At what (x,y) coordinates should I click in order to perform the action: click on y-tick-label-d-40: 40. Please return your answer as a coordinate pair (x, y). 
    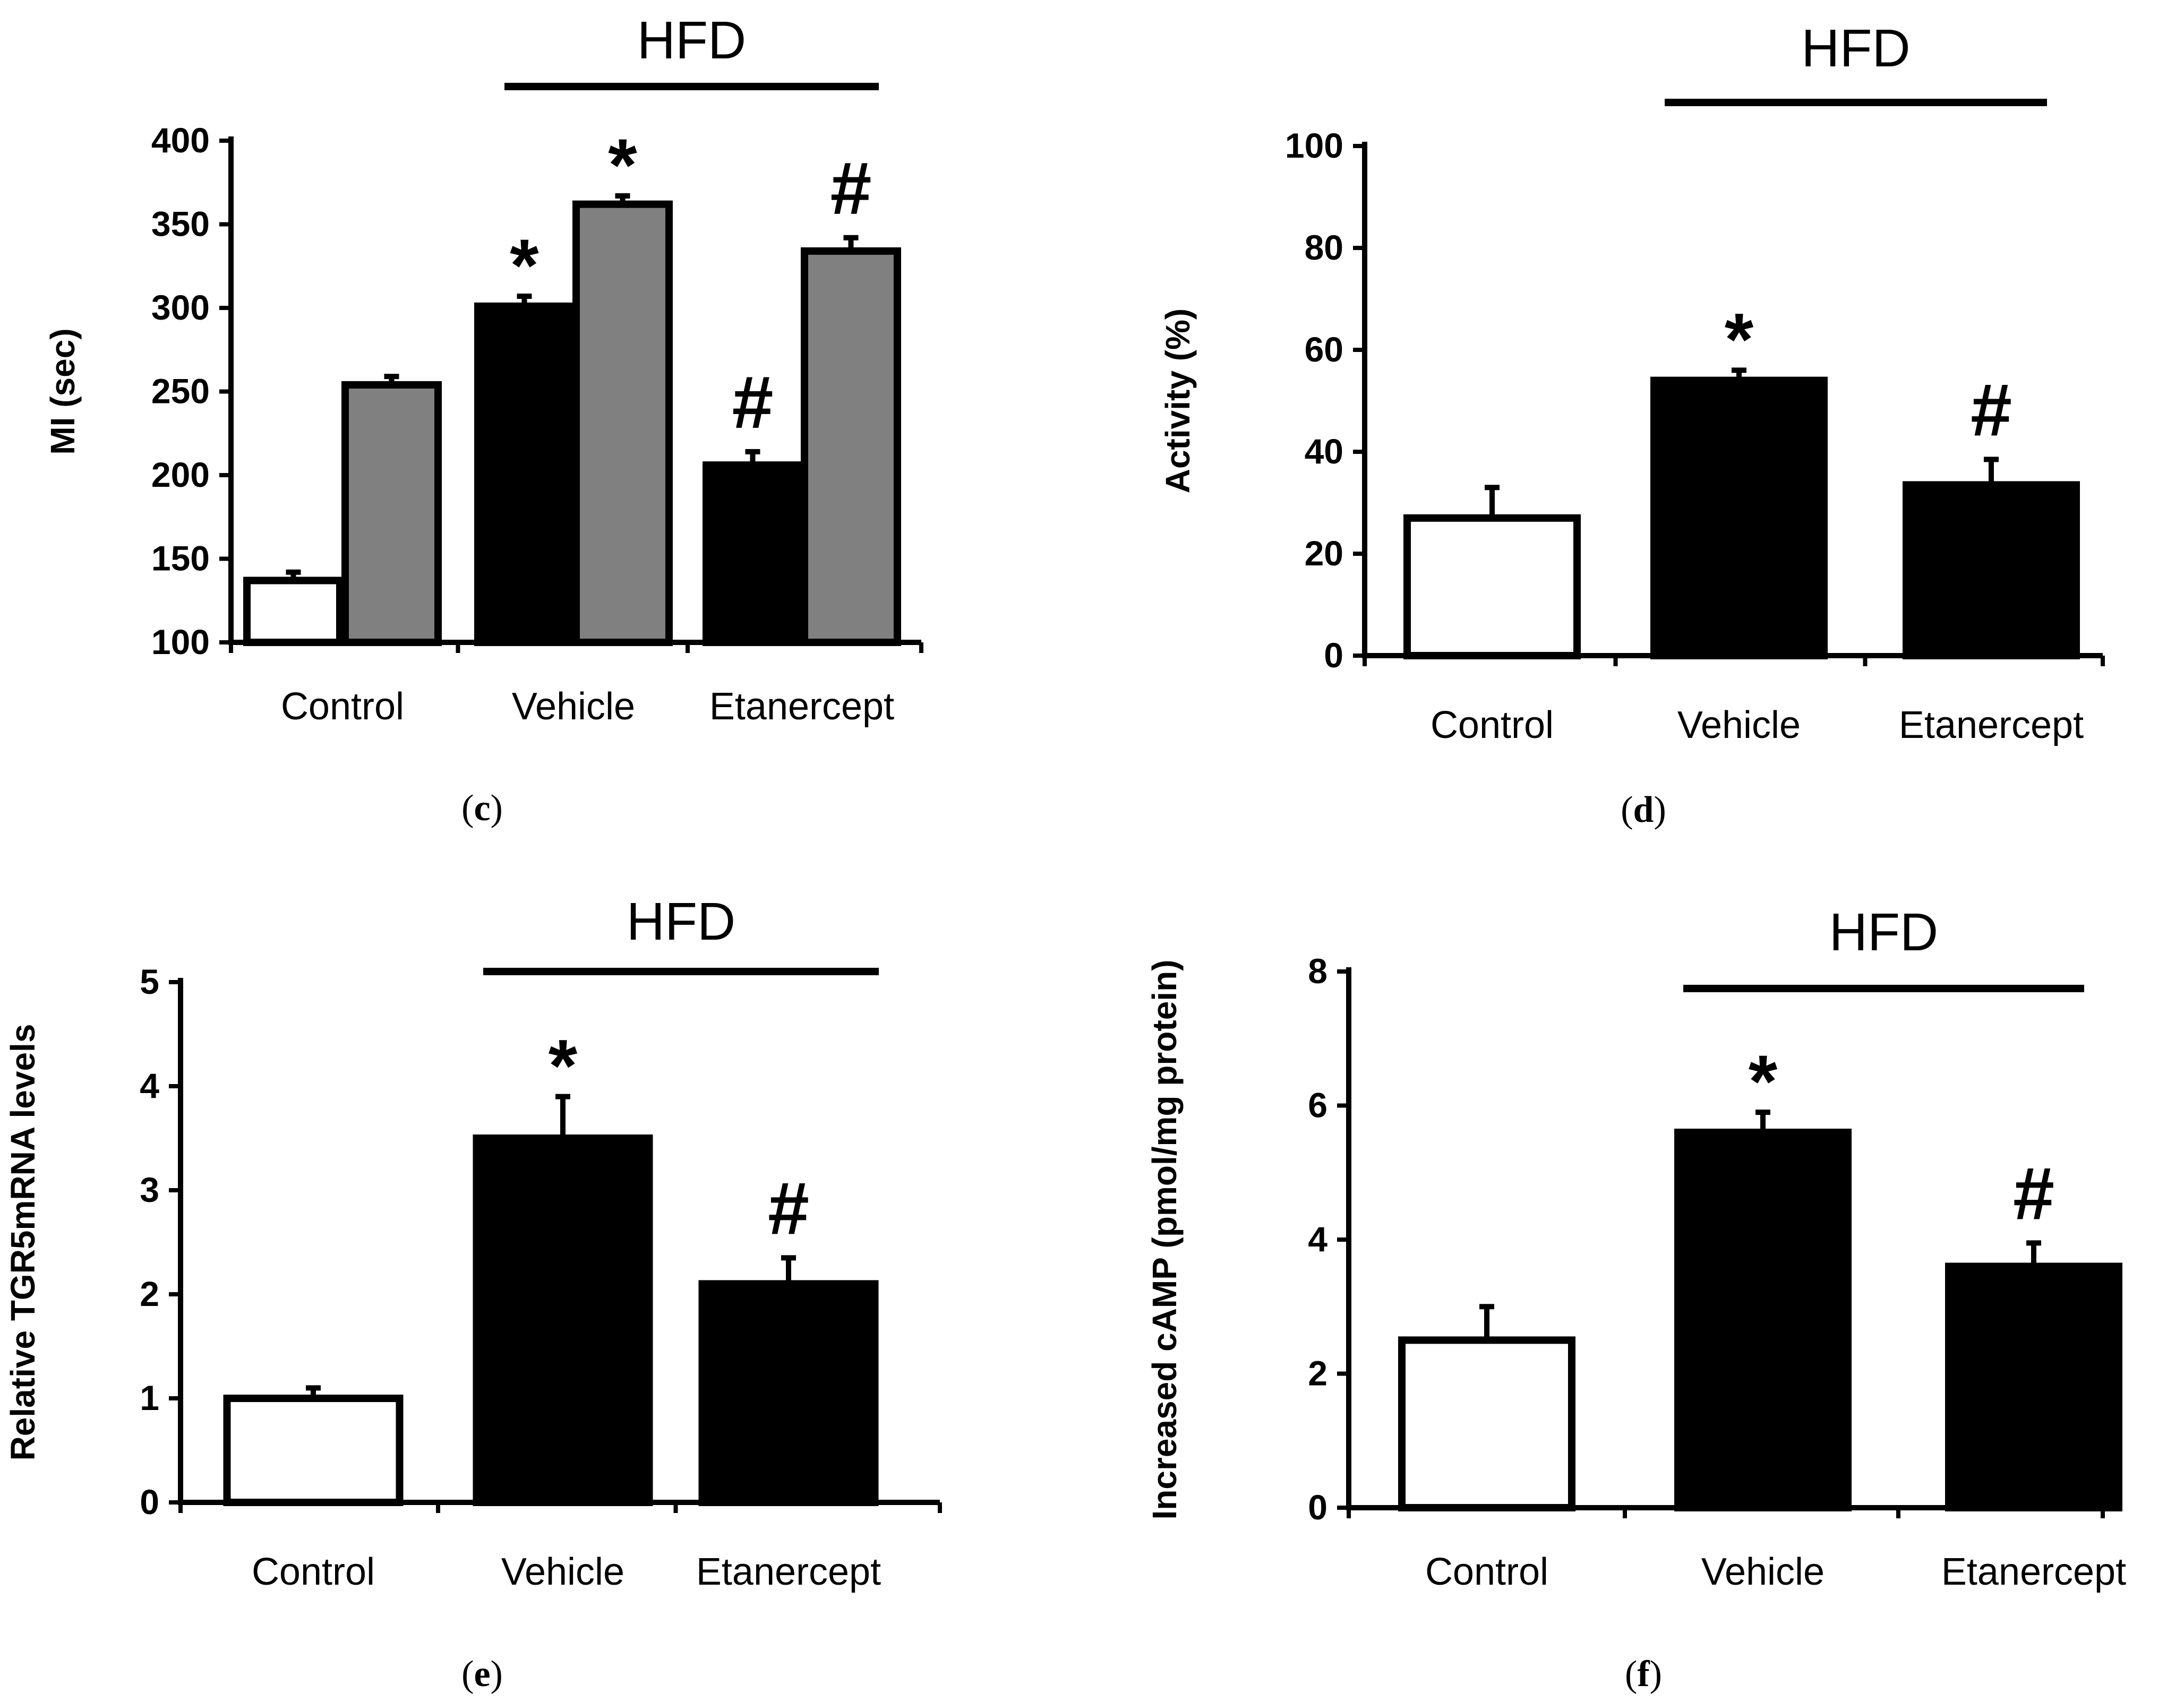
    Looking at the image, I should click on (1324, 451).